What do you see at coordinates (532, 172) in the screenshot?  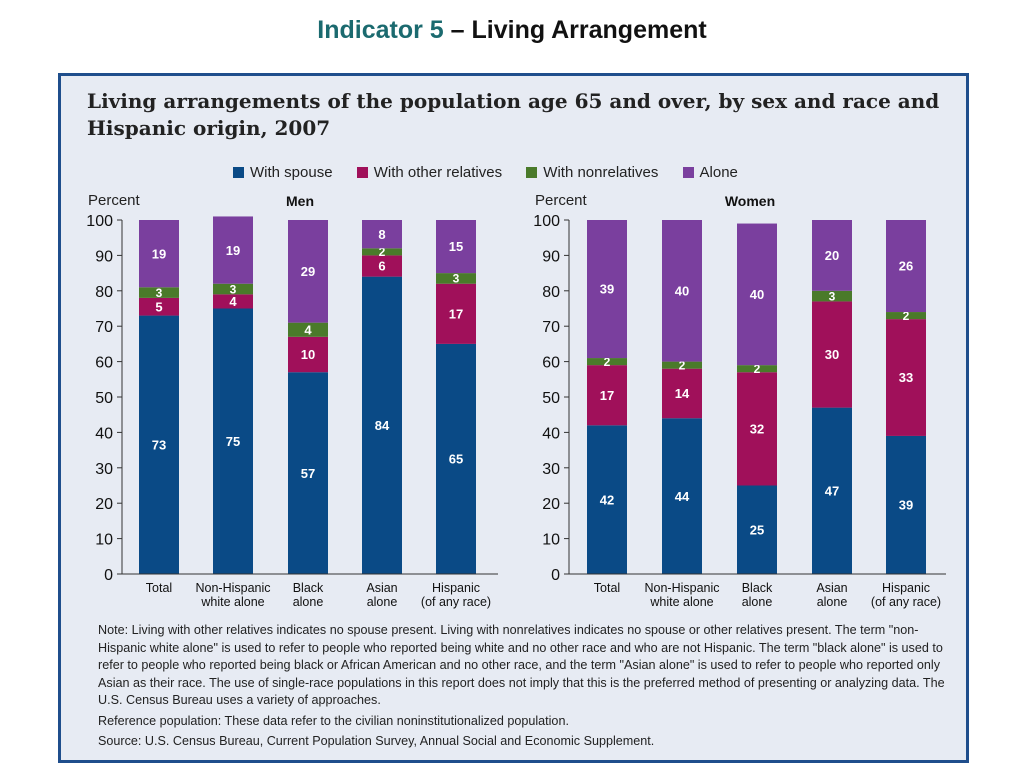 I see `legend-swatch-with-nonrelatives` at bounding box center [532, 172].